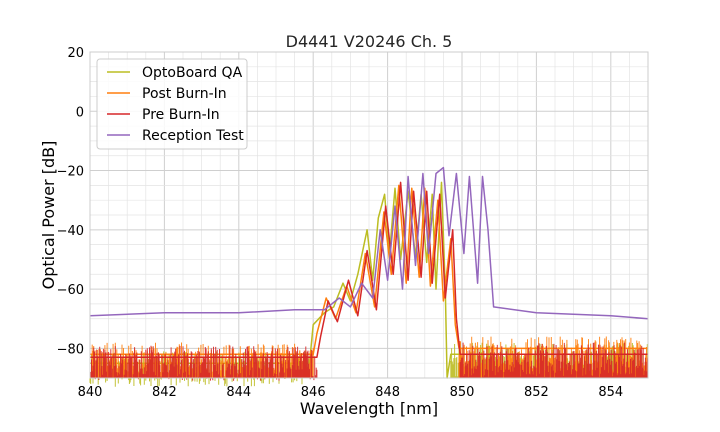 The width and height of the screenshot is (720, 432). I want to click on y-tick-label: −60, so click(70, 290).